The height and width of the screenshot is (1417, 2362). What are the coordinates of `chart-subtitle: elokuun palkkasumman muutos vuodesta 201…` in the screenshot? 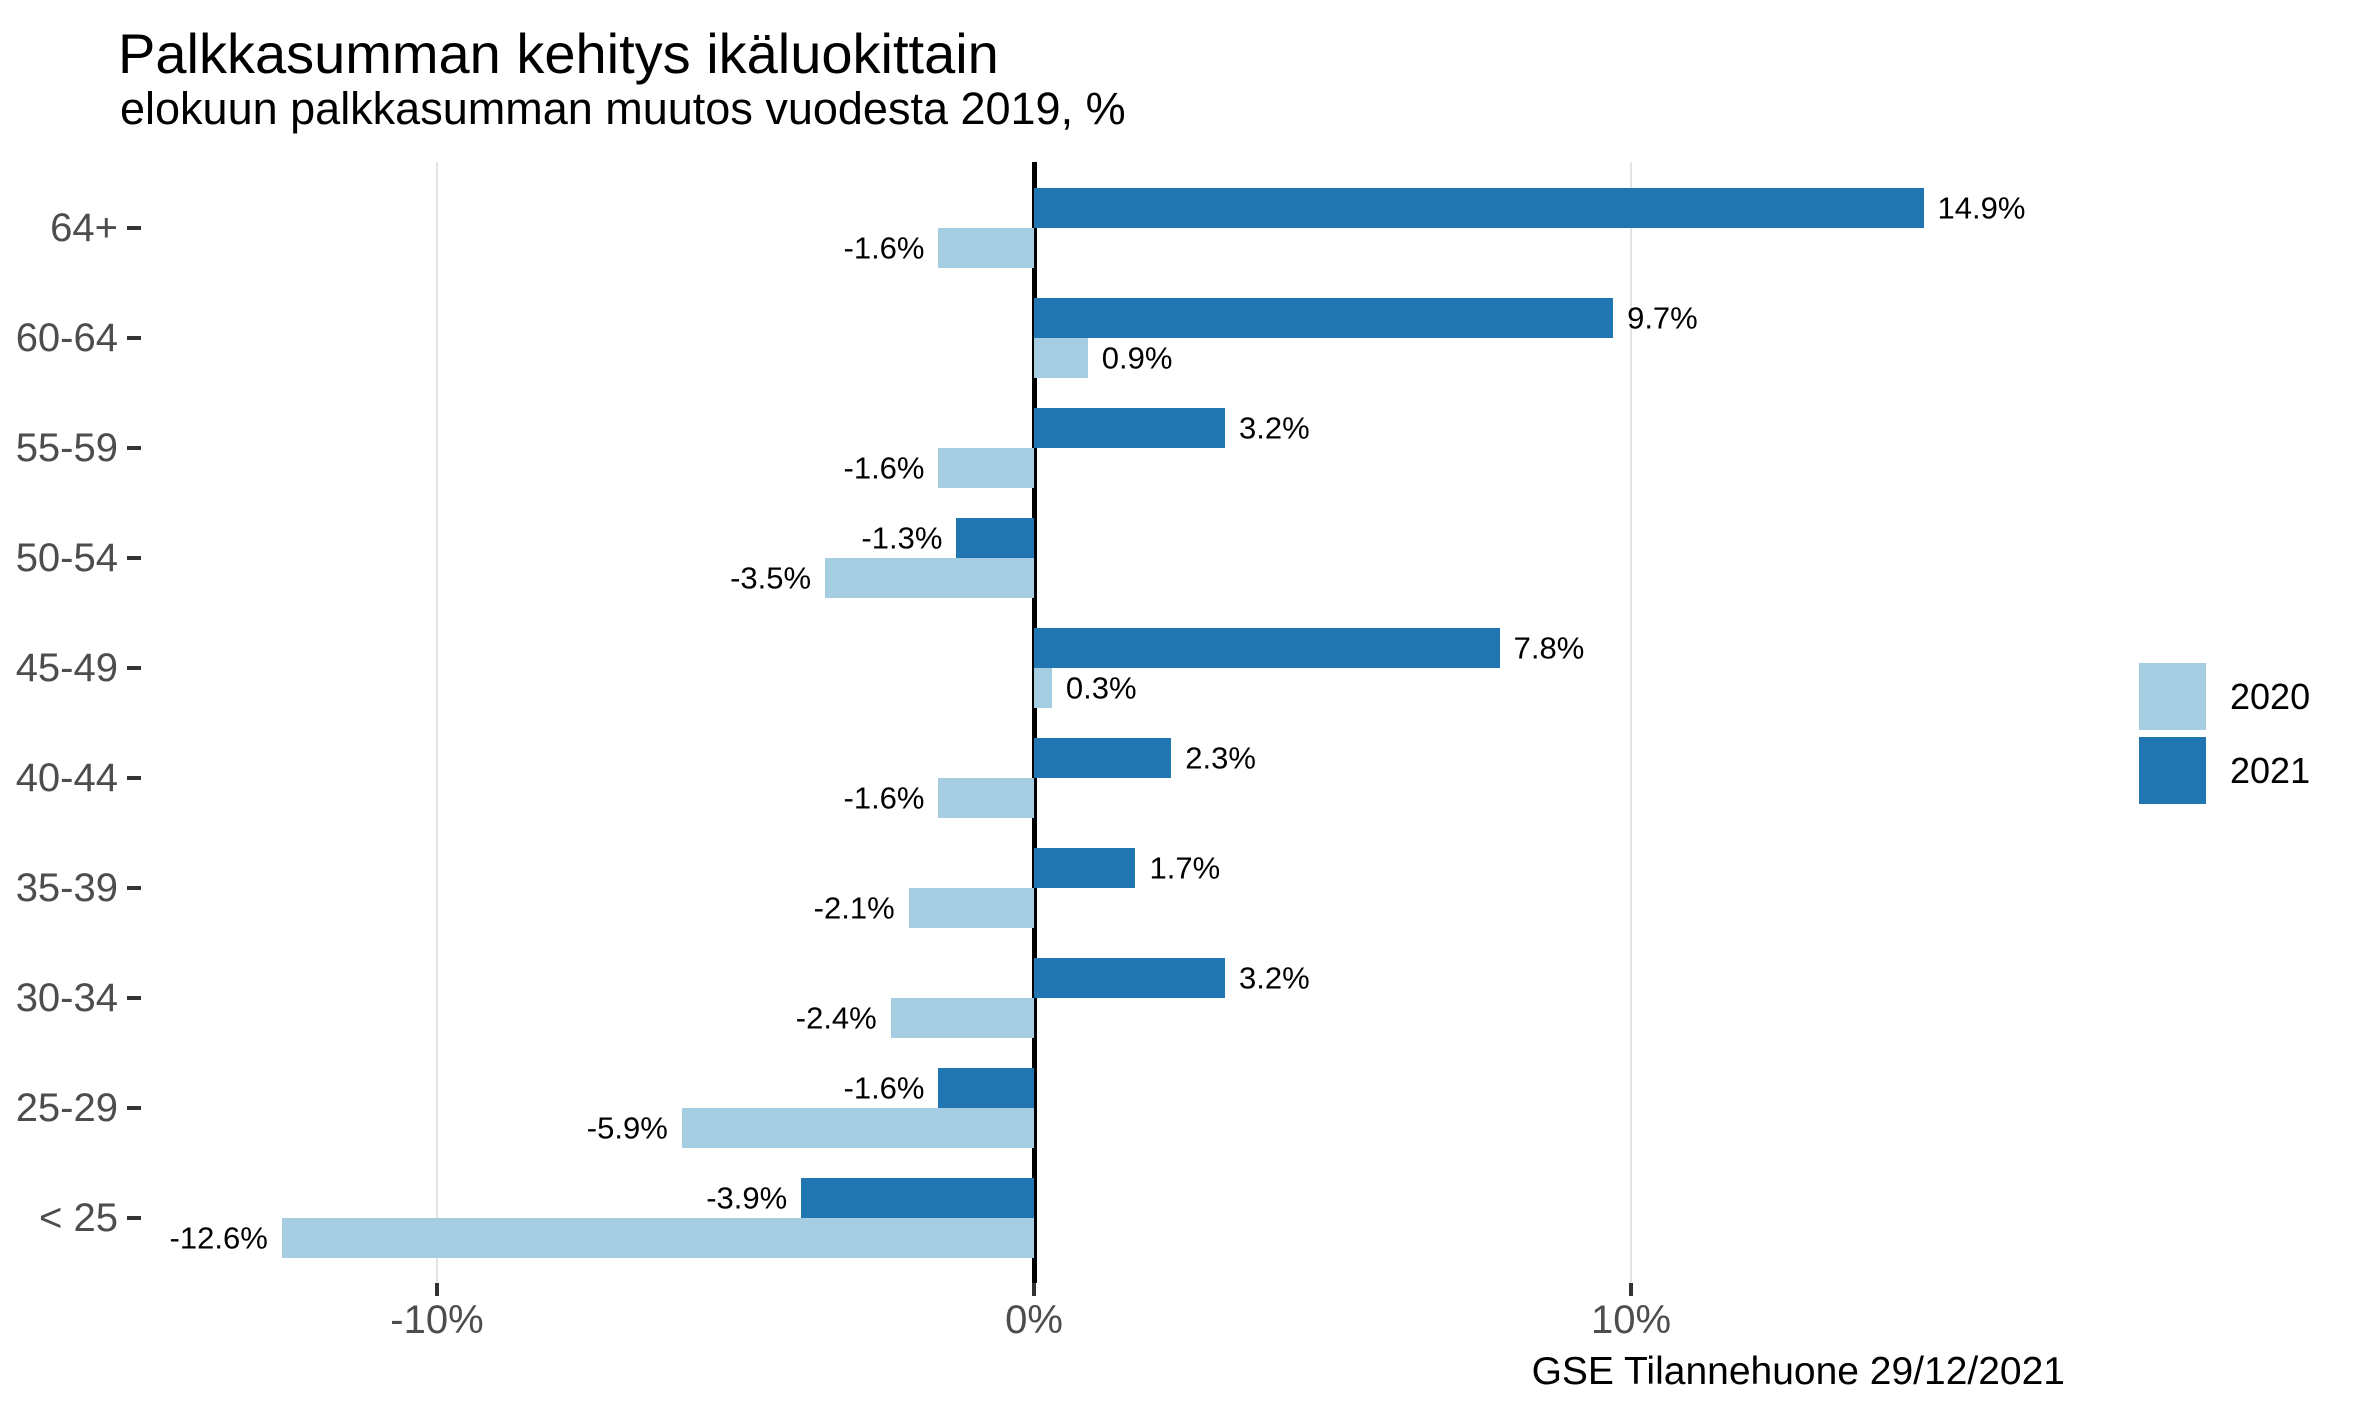 It's located at (623, 108).